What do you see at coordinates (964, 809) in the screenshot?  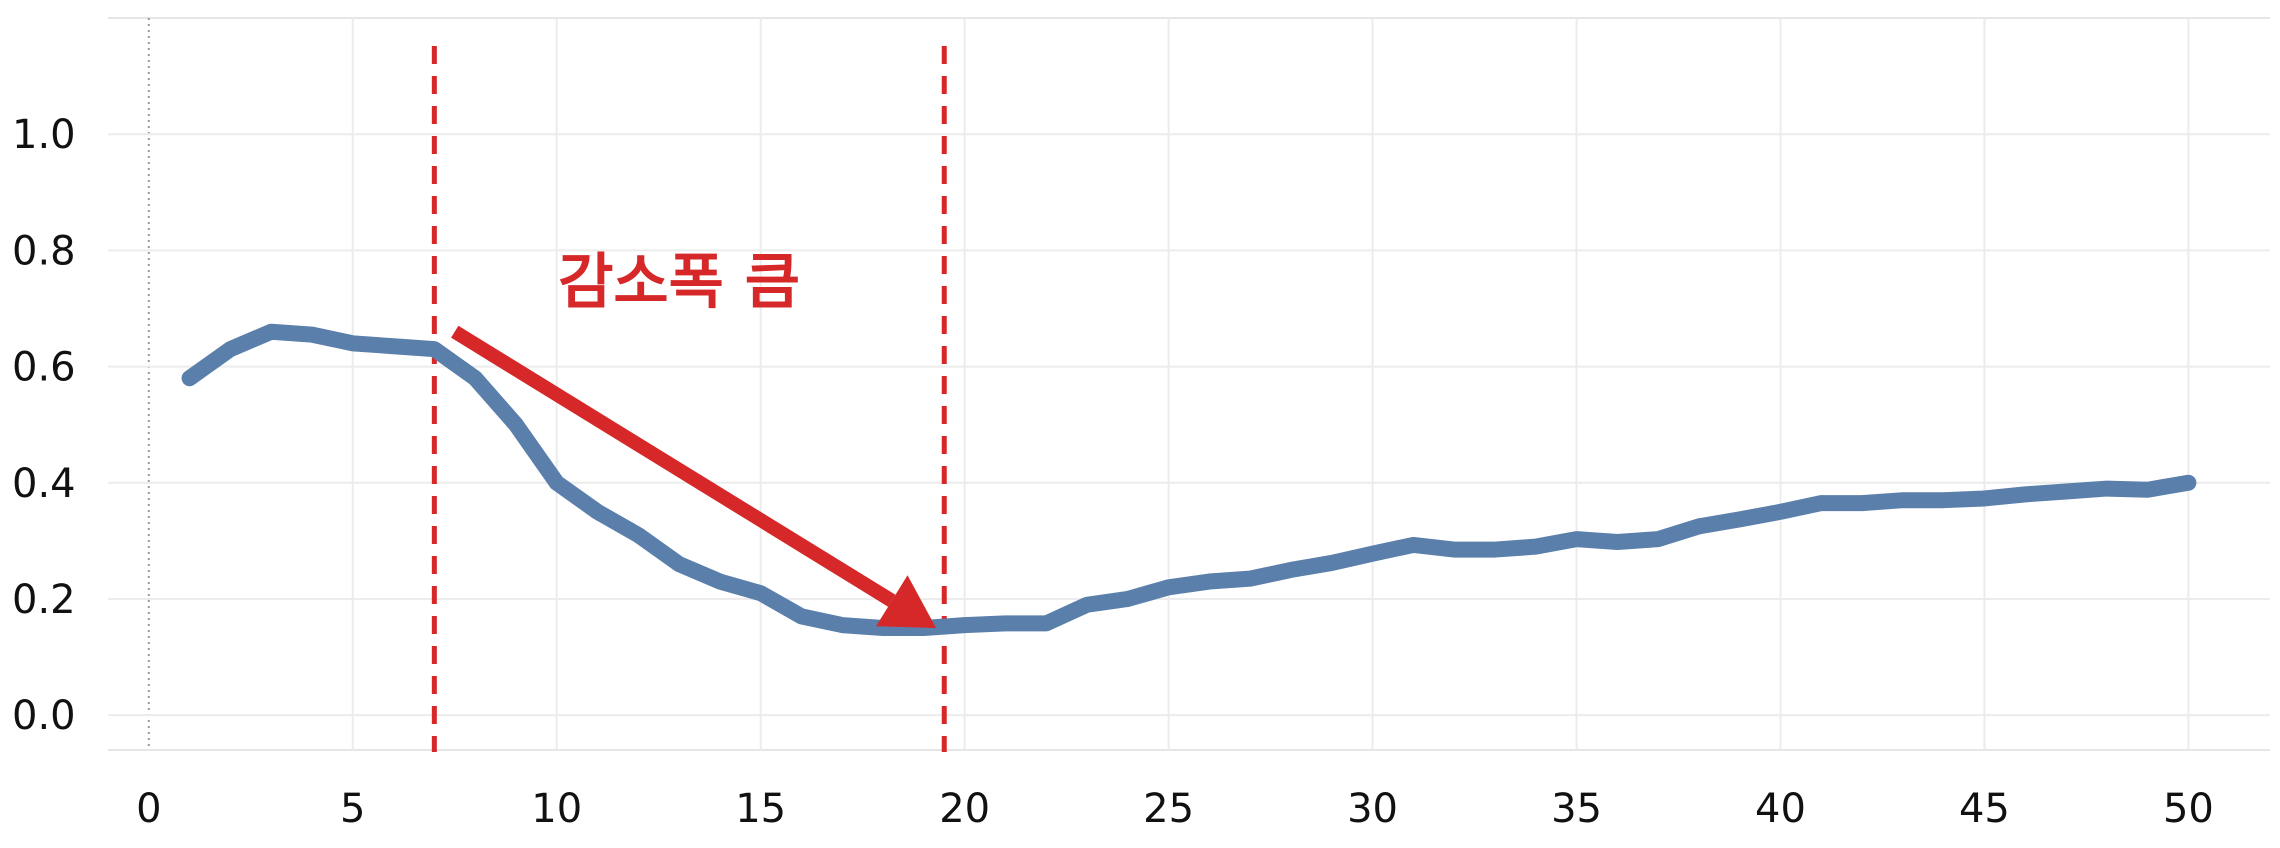 I see `x-tick-label: 20` at bounding box center [964, 809].